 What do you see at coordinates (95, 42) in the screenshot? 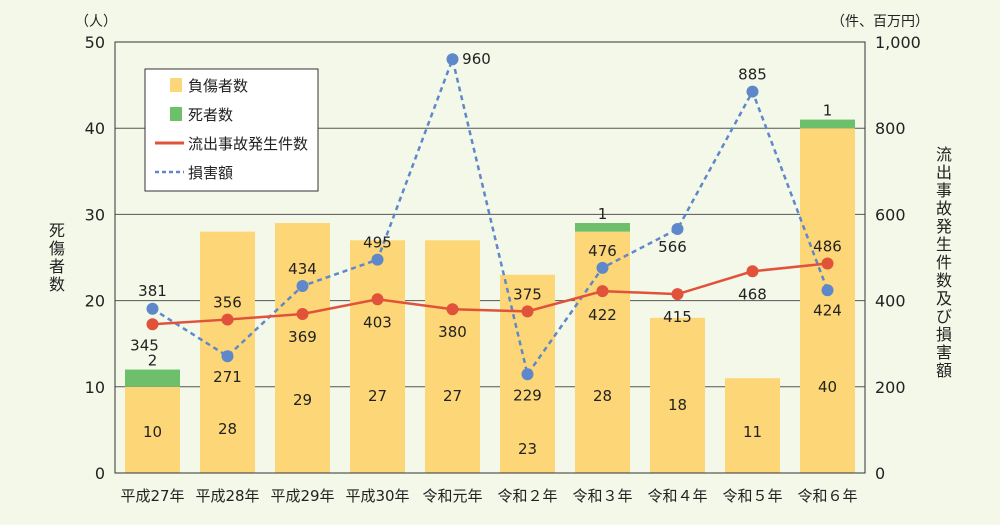
I see `y-tick-left: 50` at bounding box center [95, 42].